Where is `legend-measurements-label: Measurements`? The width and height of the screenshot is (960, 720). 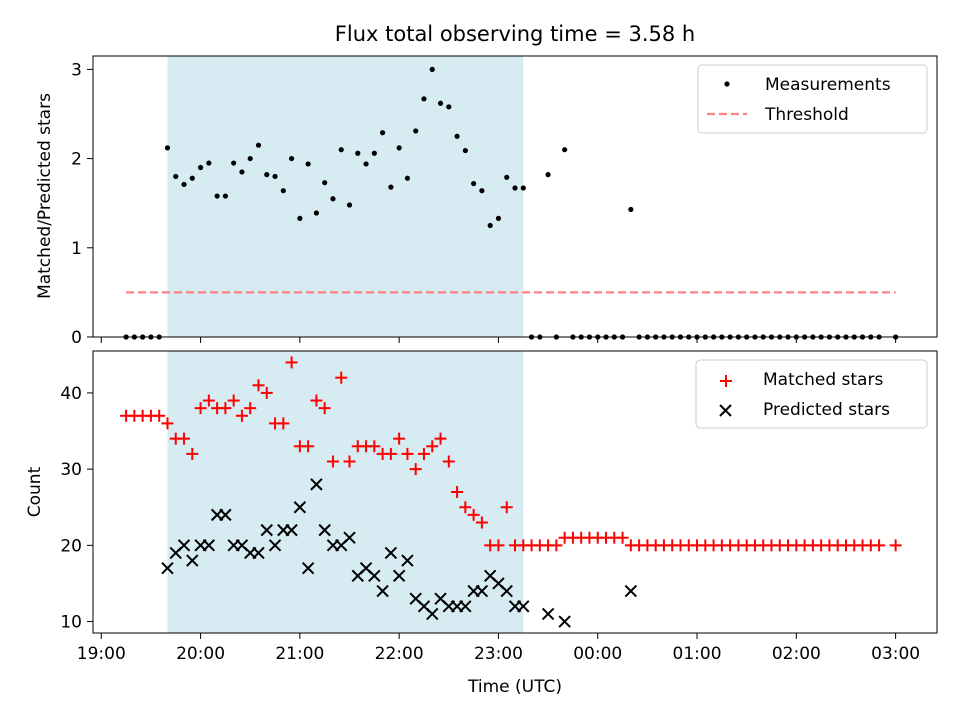
legend-measurements-label: Measurements is located at coordinates (828, 85).